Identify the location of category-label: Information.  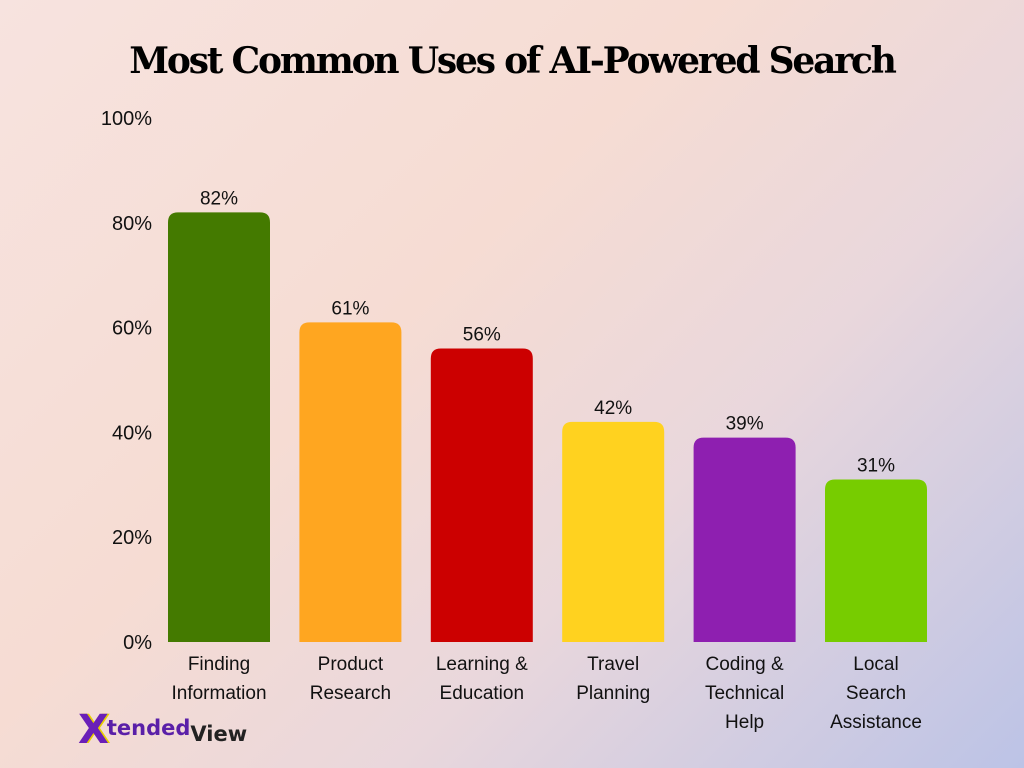
(218, 693).